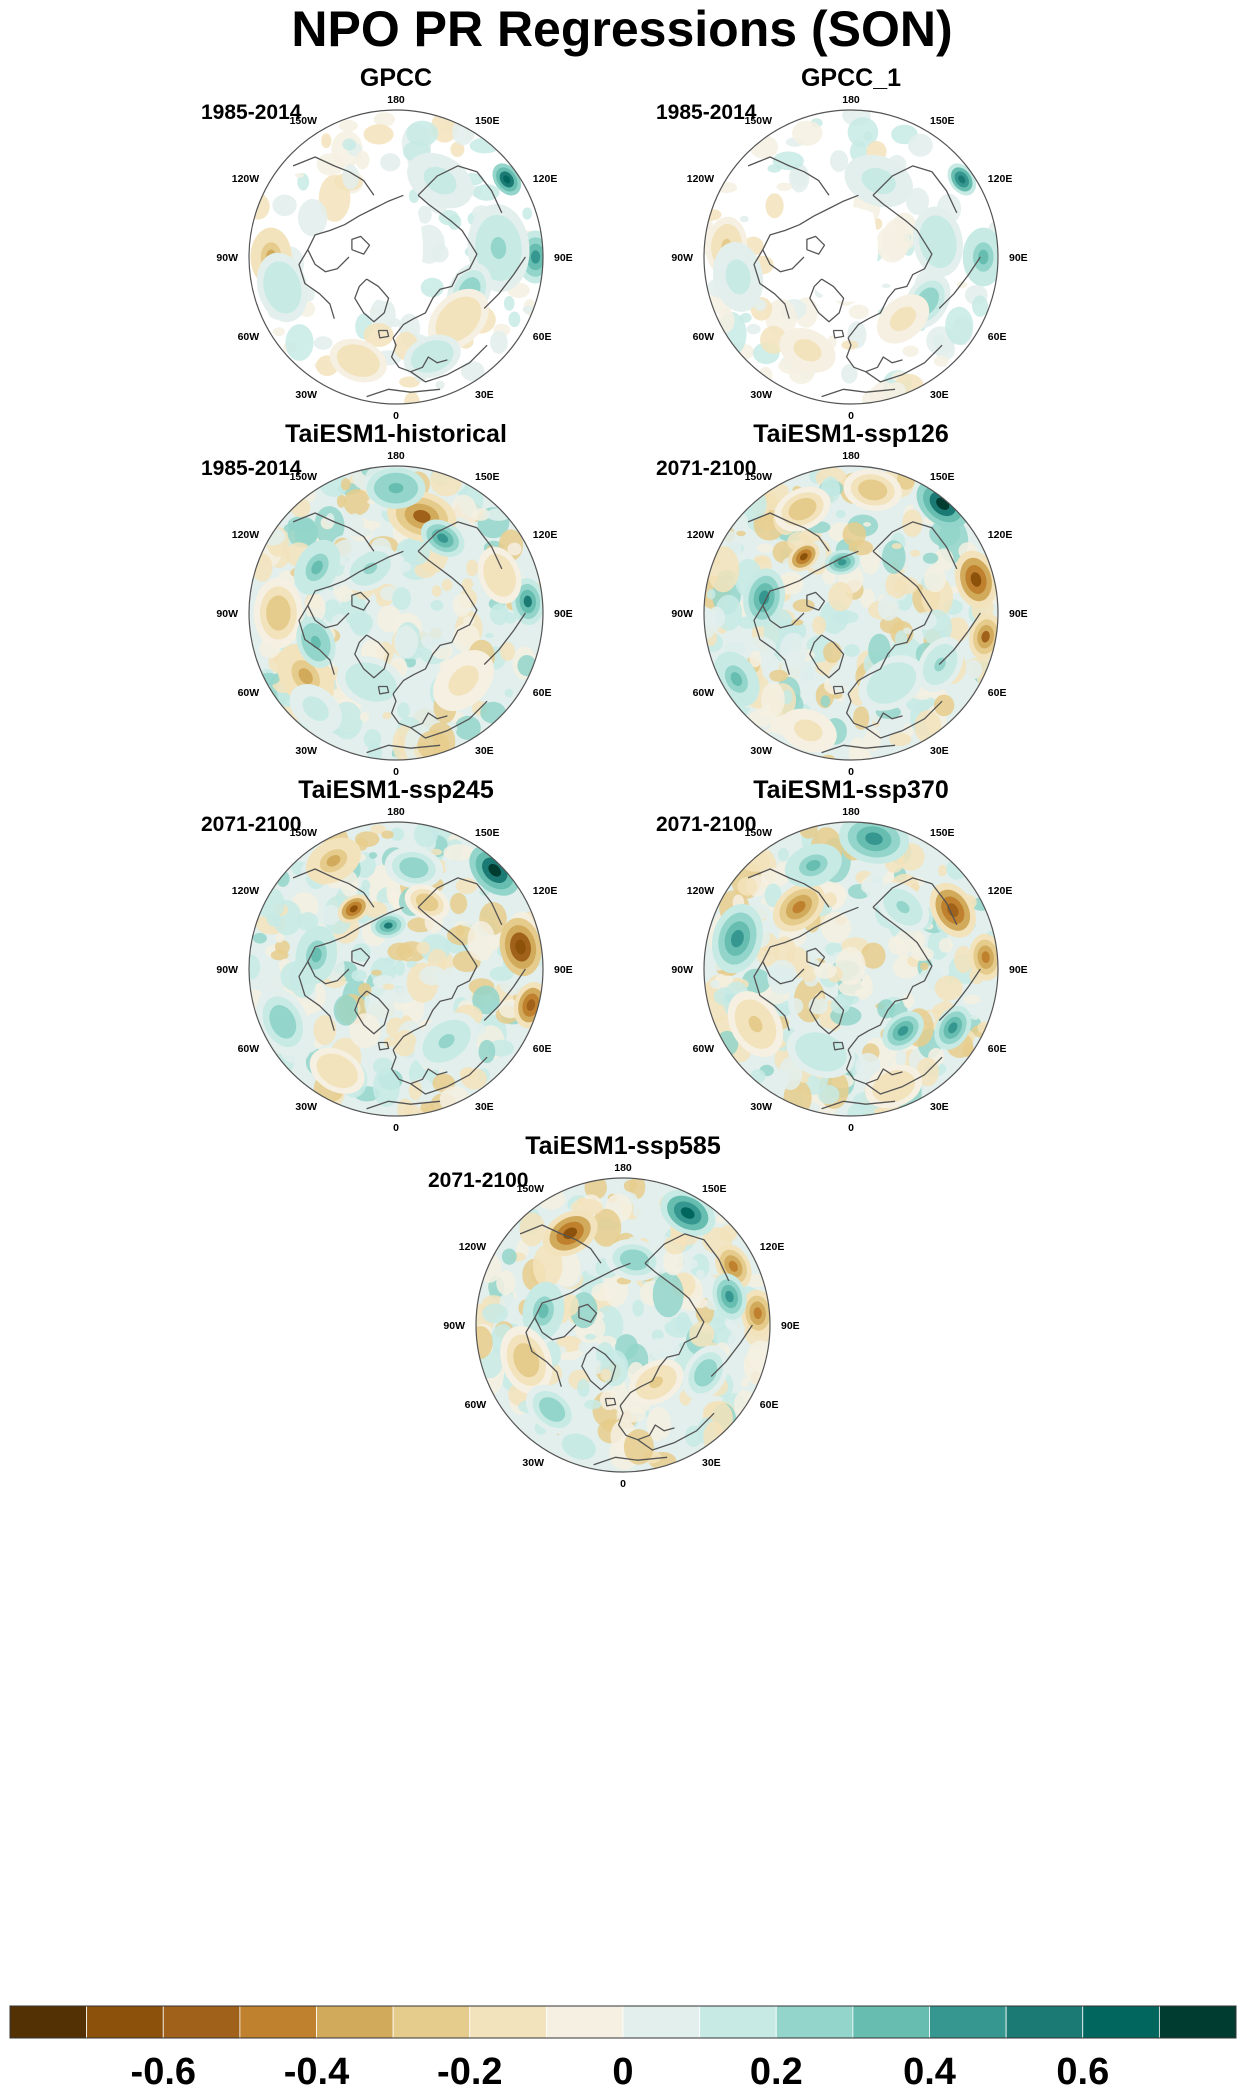  Describe the element at coordinates (759, 833) in the screenshot. I see `longitude-label: 150W` at that location.